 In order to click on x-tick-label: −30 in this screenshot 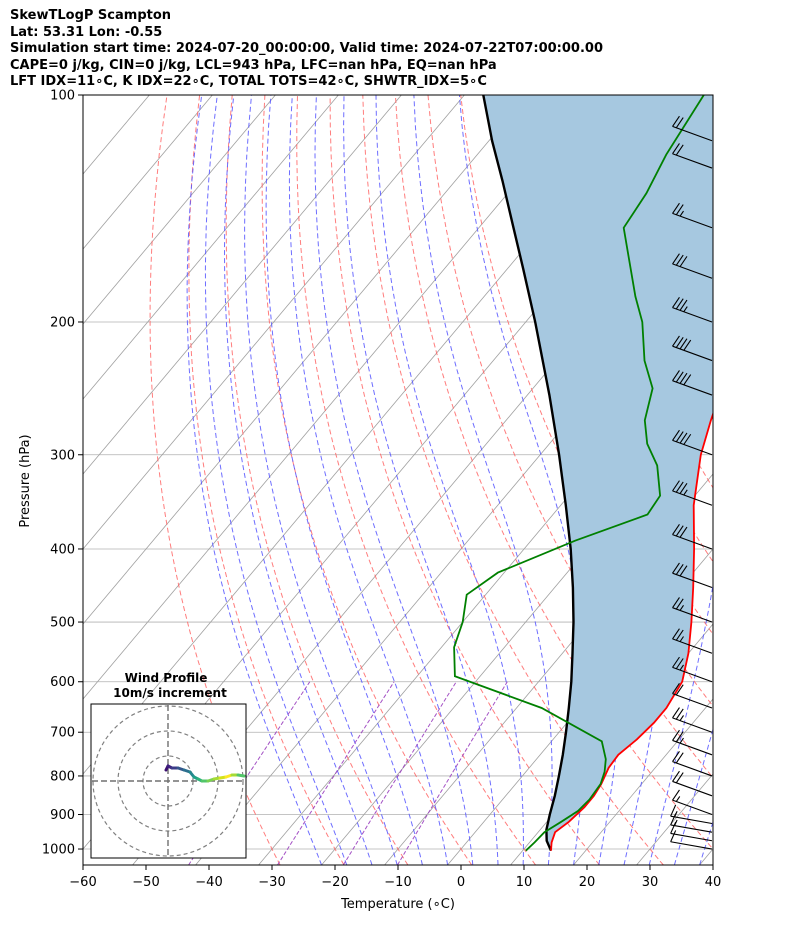, I will do `click(271, 882)`.